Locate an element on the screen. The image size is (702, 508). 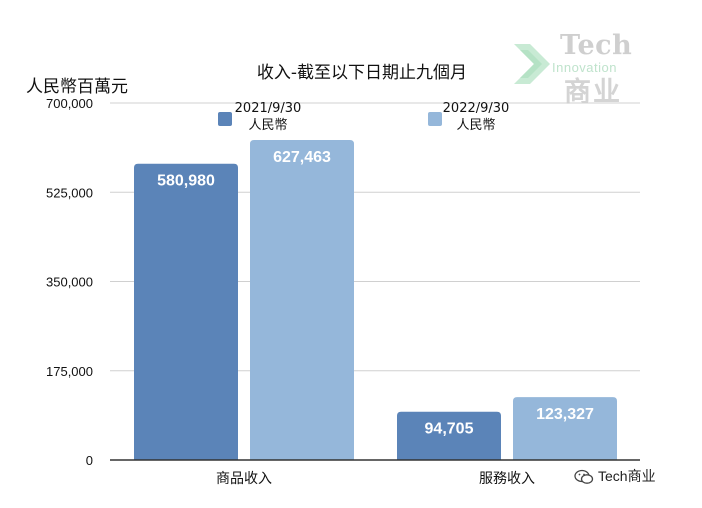
footer-watermark: Tech商业 is located at coordinates (615, 476).